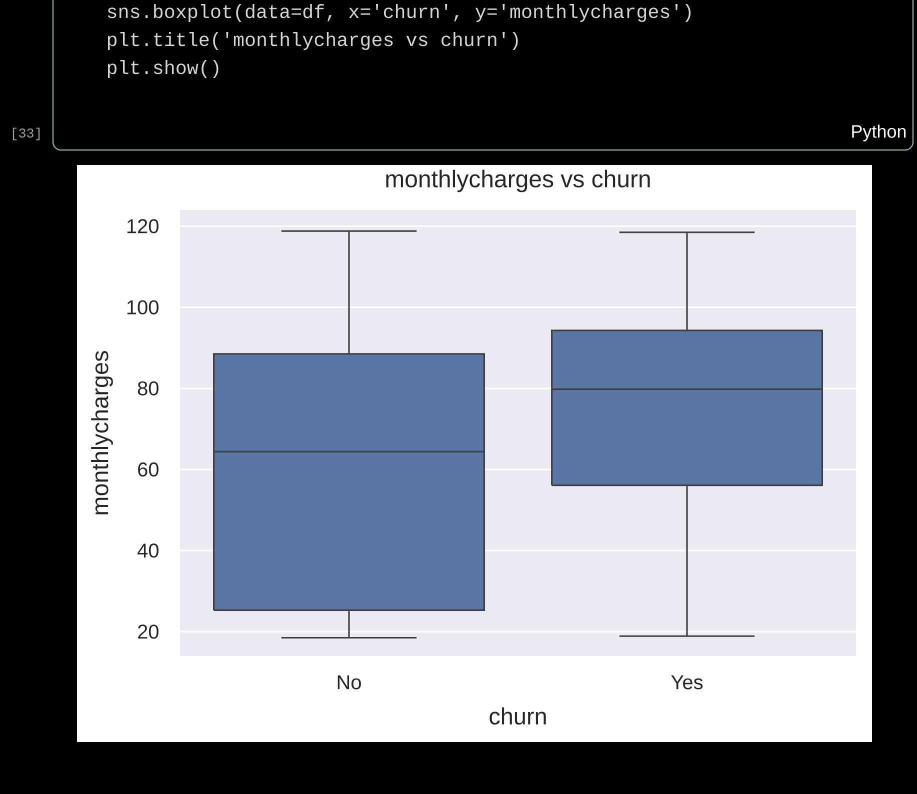 The width and height of the screenshot is (917, 794). Describe the element at coordinates (102, 432) in the screenshot. I see `y-axis-title: monthlycharges` at that location.